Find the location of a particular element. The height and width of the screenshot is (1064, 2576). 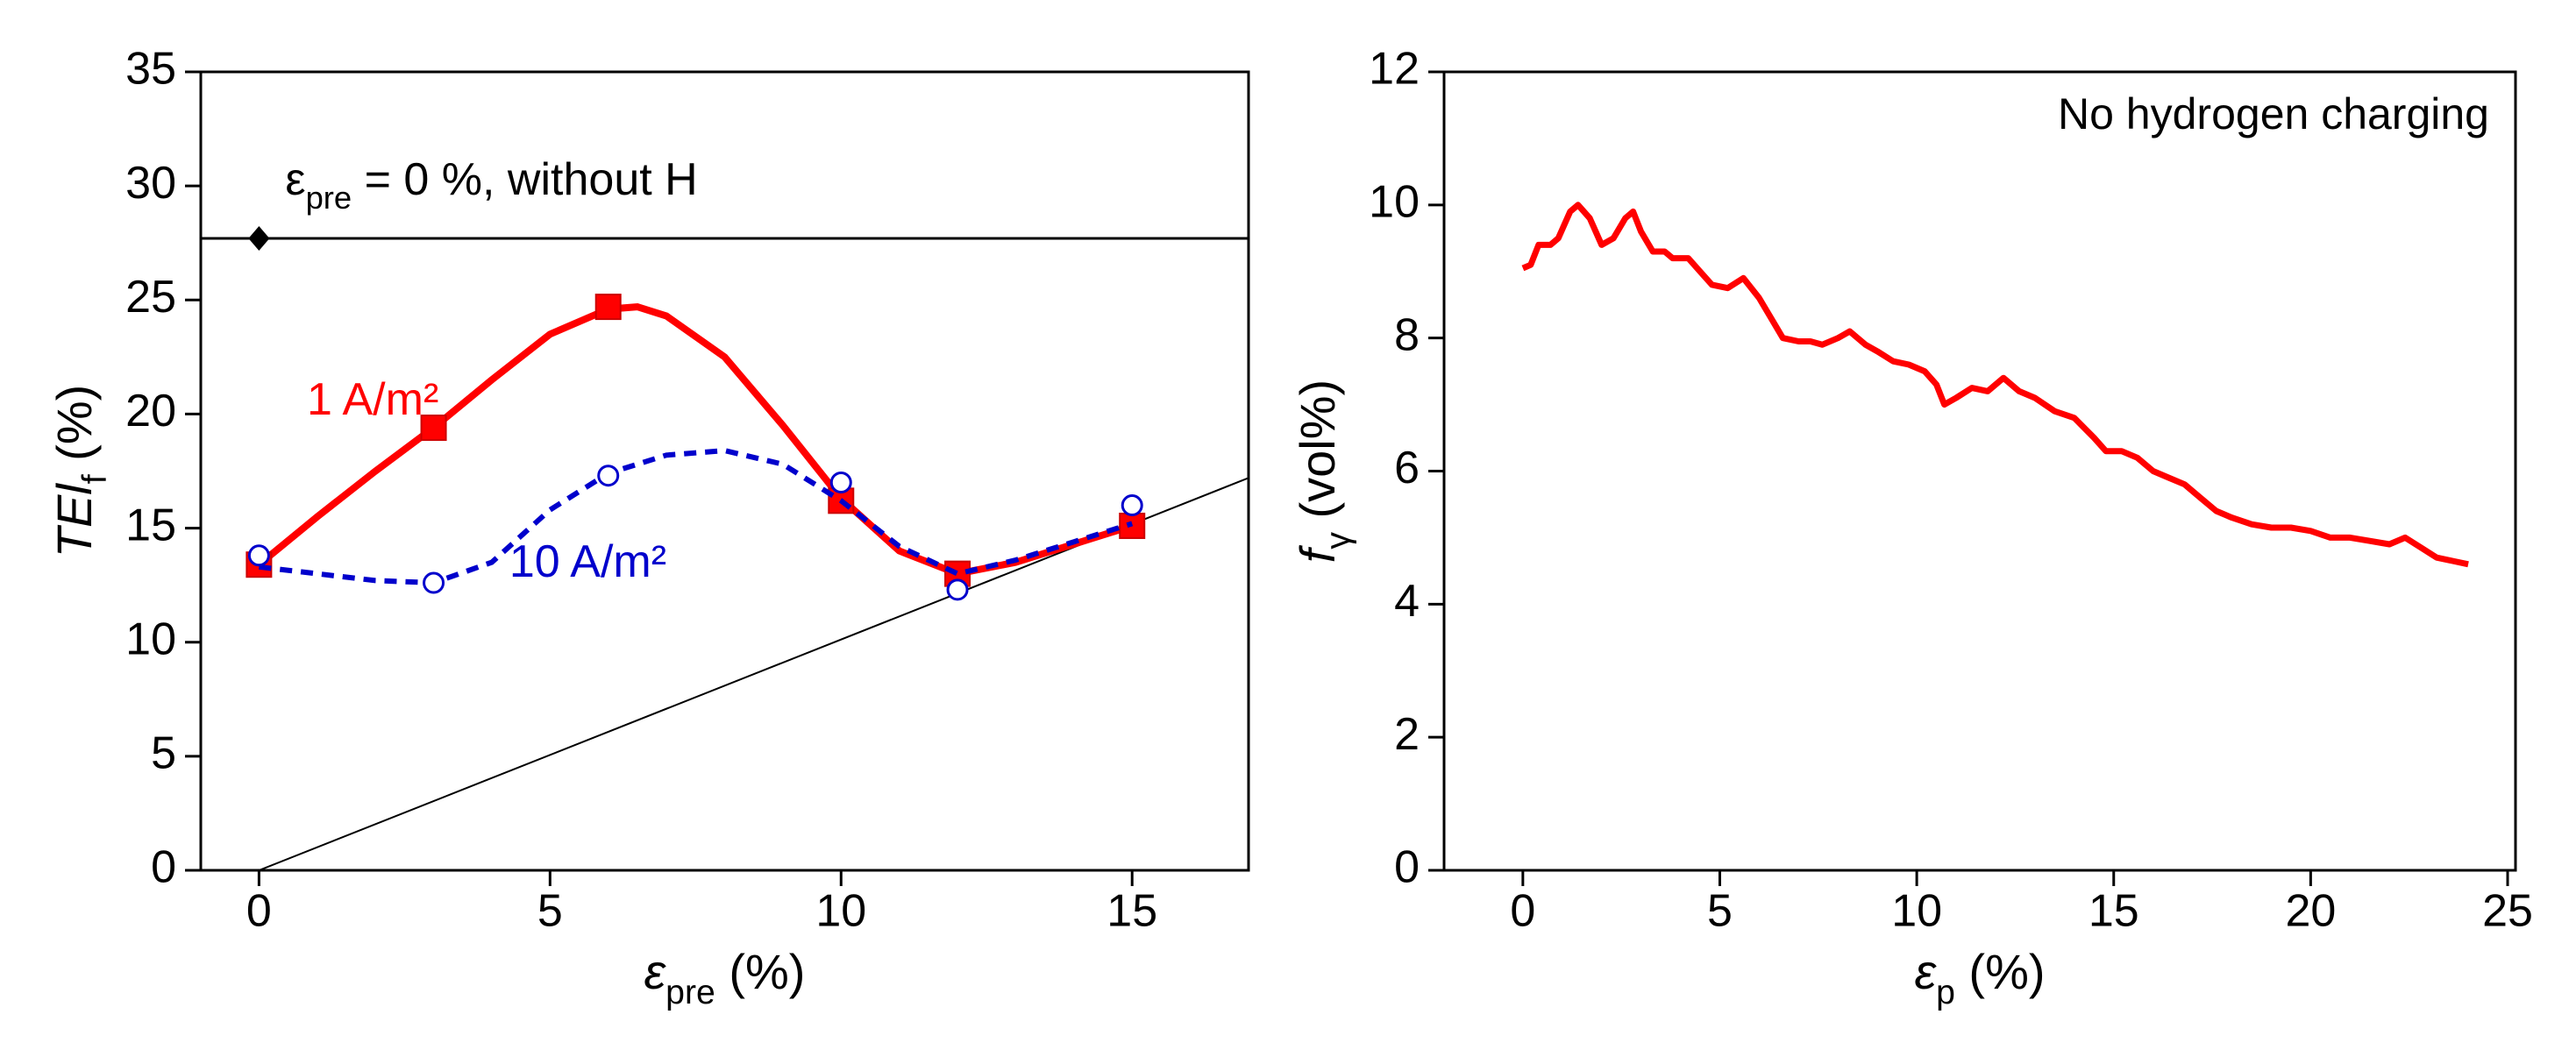

reference-point is located at coordinates (259, 239).